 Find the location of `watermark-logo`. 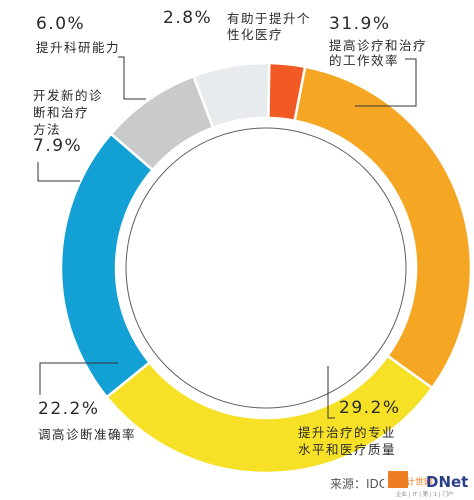

watermark-logo is located at coordinates (398, 479).